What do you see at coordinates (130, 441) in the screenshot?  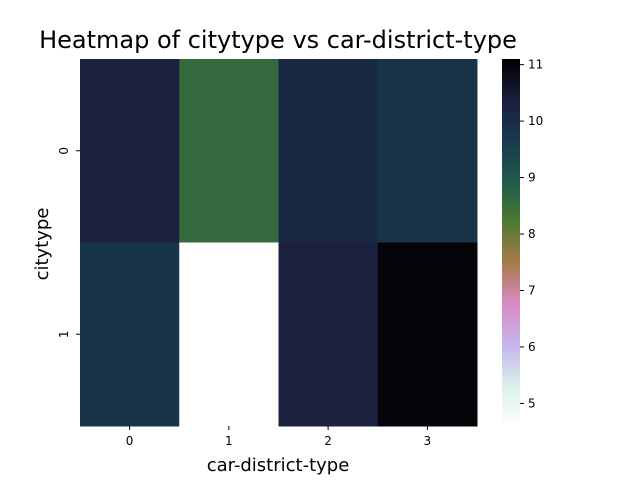 I see `x-tick-label: 0` at bounding box center [130, 441].